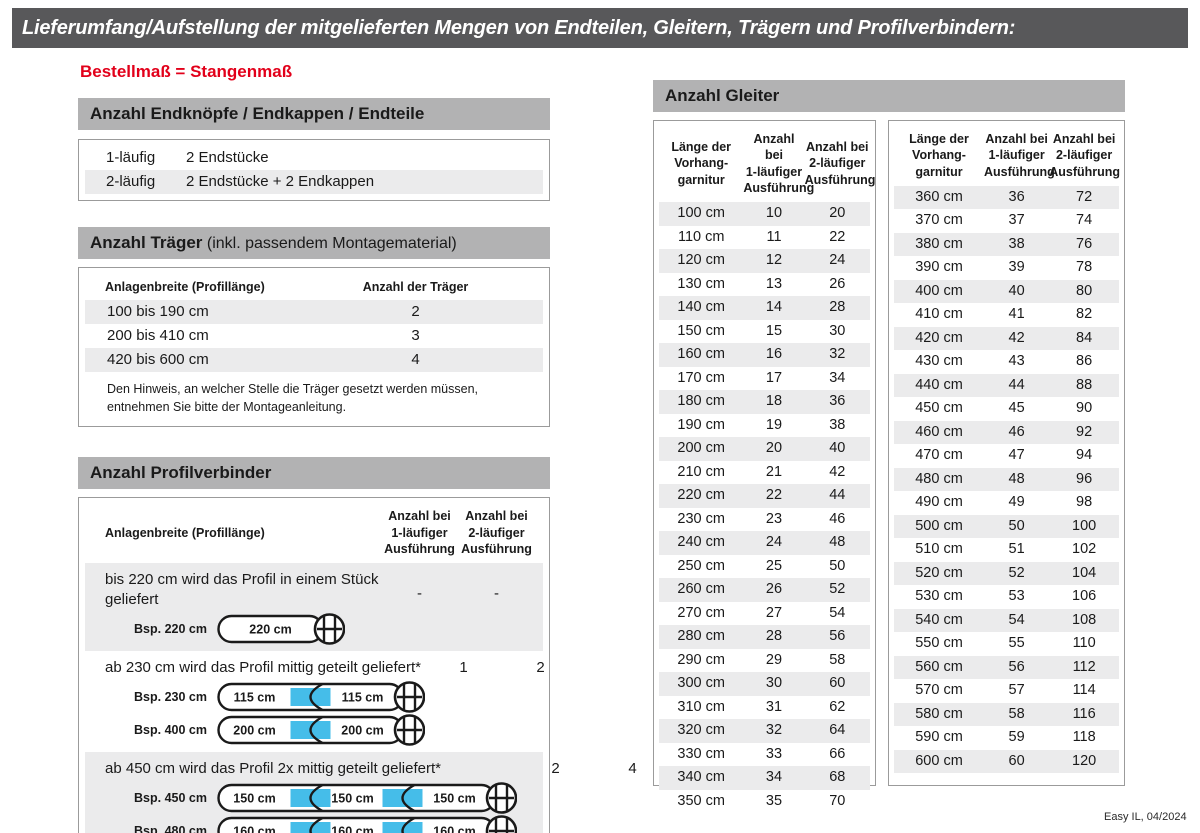  Describe the element at coordinates (837, 518) in the screenshot. I see `count-2-run-cell: 46` at that location.